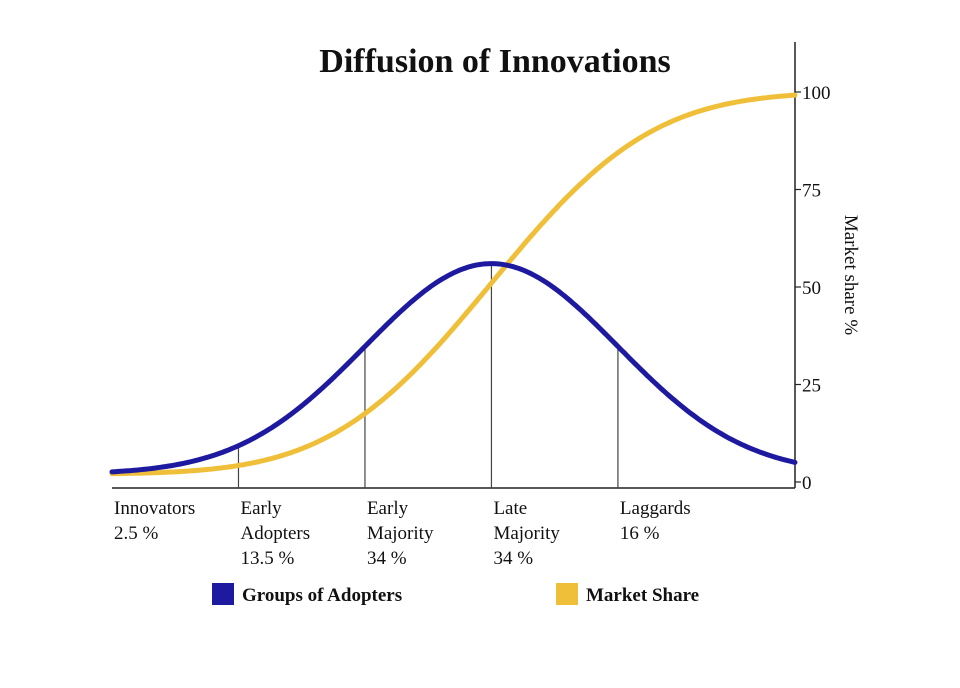  Describe the element at coordinates (322, 595) in the screenshot. I see `legend-label-groups-of-adopters: Groups of Adopters` at that location.